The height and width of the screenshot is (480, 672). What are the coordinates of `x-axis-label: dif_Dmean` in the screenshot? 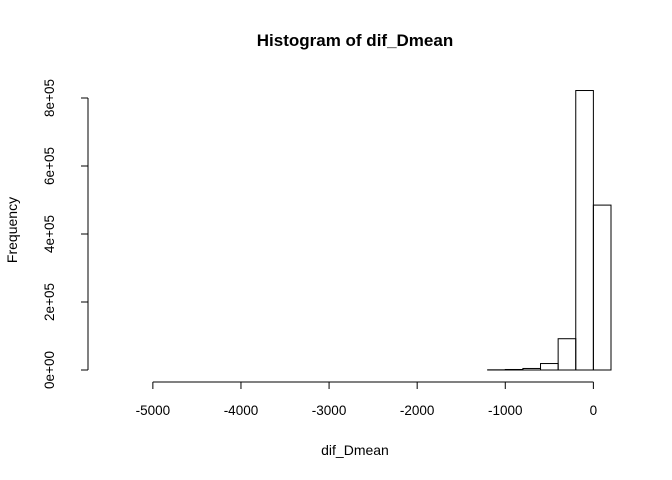 It's located at (355, 450).